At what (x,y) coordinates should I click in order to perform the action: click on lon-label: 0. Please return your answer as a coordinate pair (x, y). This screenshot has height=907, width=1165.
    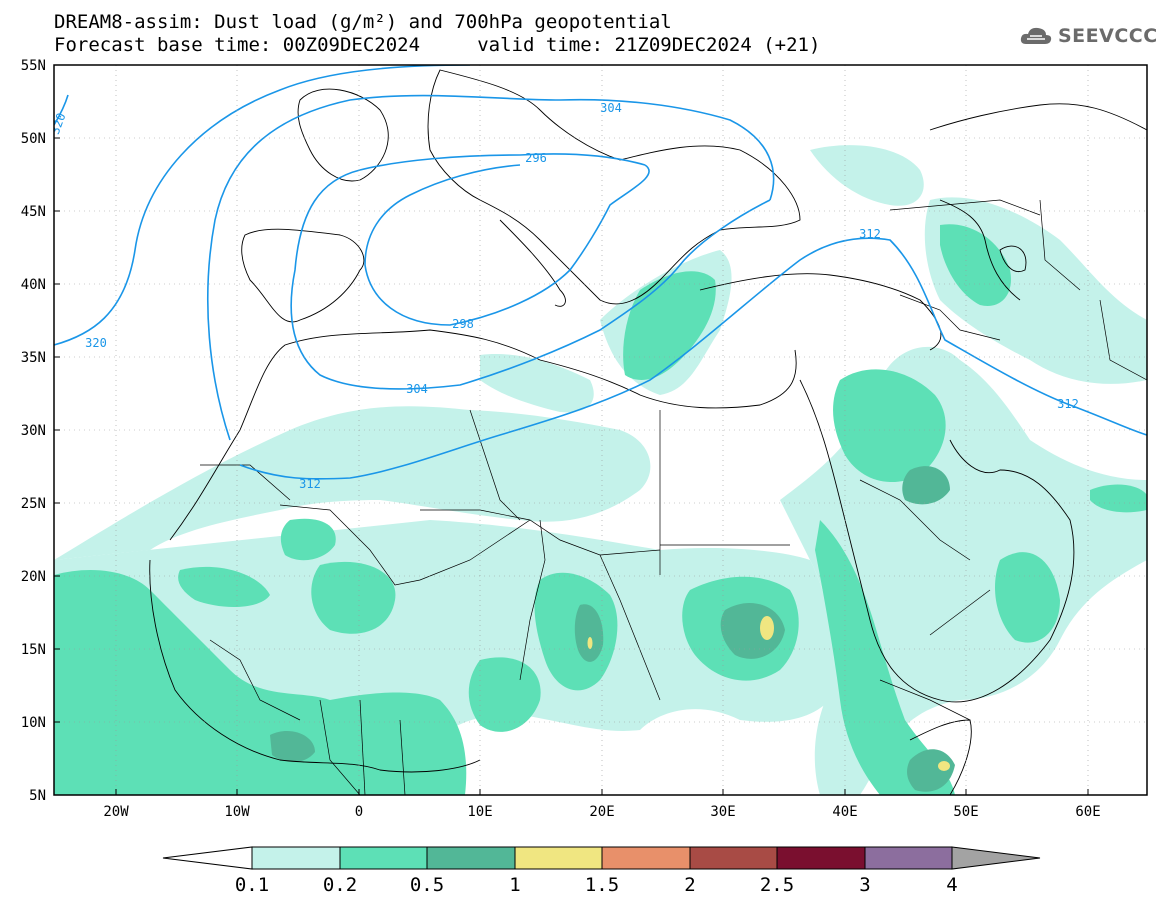
    Looking at the image, I should click on (359, 812).